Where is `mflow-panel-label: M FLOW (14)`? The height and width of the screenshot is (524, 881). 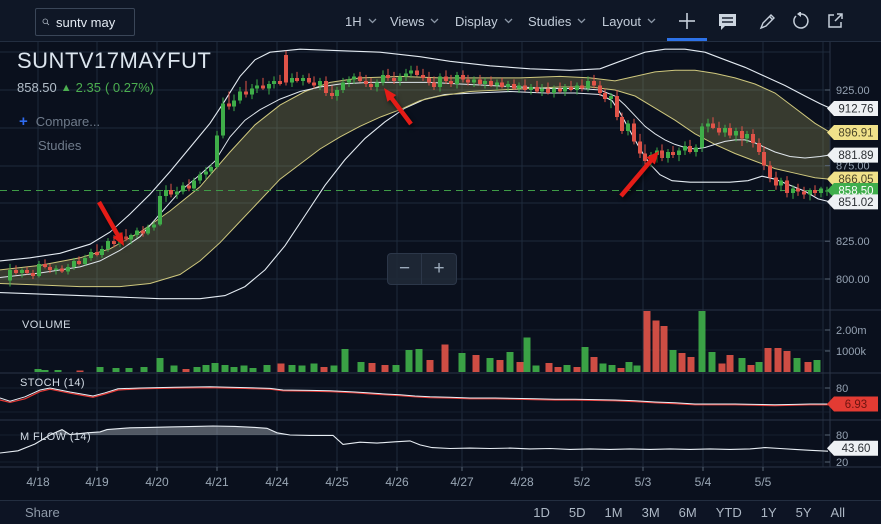
mflow-panel-label: M FLOW (14) is located at coordinates (56, 437).